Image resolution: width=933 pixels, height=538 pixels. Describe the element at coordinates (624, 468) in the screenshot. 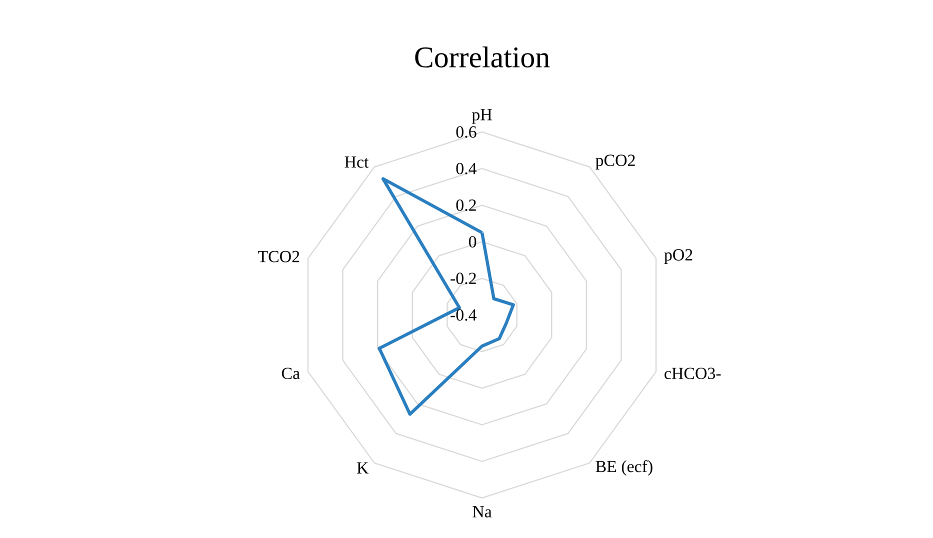

I see `spoke-label: BE (ecf)` at that location.